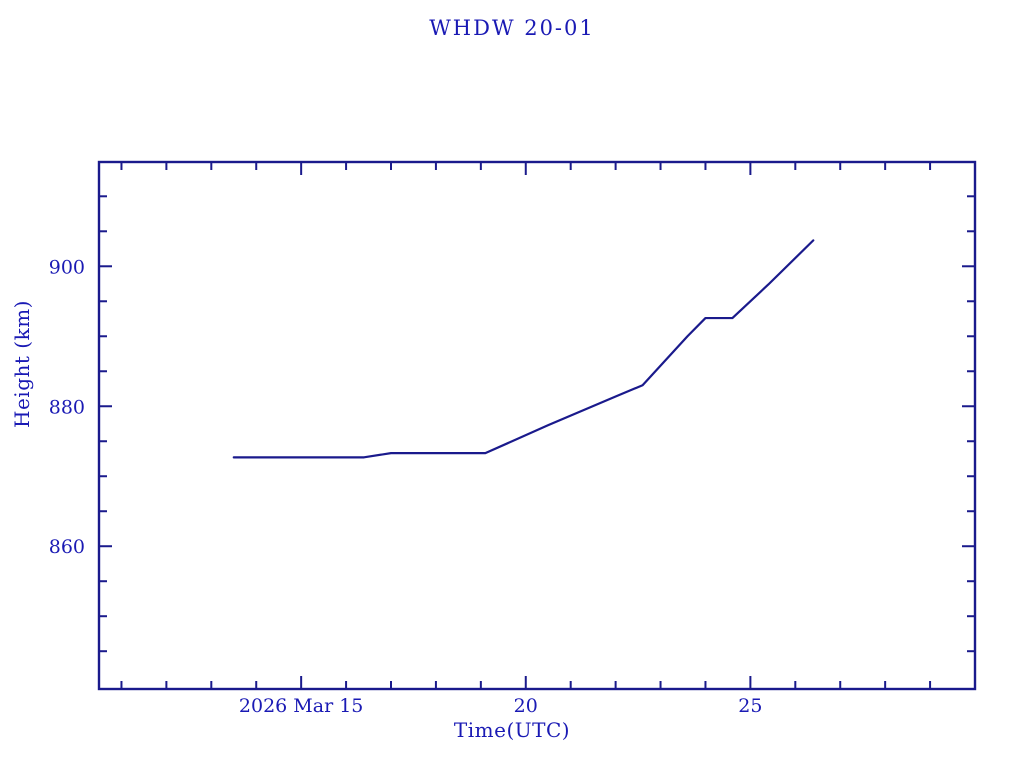 The width and height of the screenshot is (1024, 768). Describe the element at coordinates (526, 706) in the screenshot. I see `x-tick-label: 20` at that location.